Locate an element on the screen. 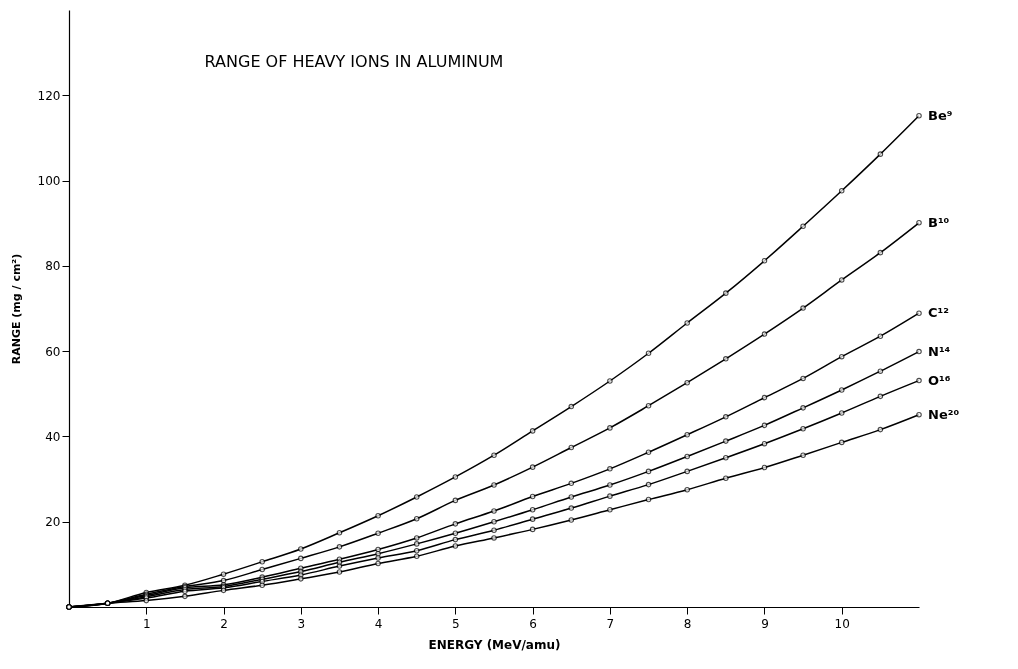 Image resolution: width=1018 pixels, height=669 pixels. y-tick-label: 80 is located at coordinates (53, 266).